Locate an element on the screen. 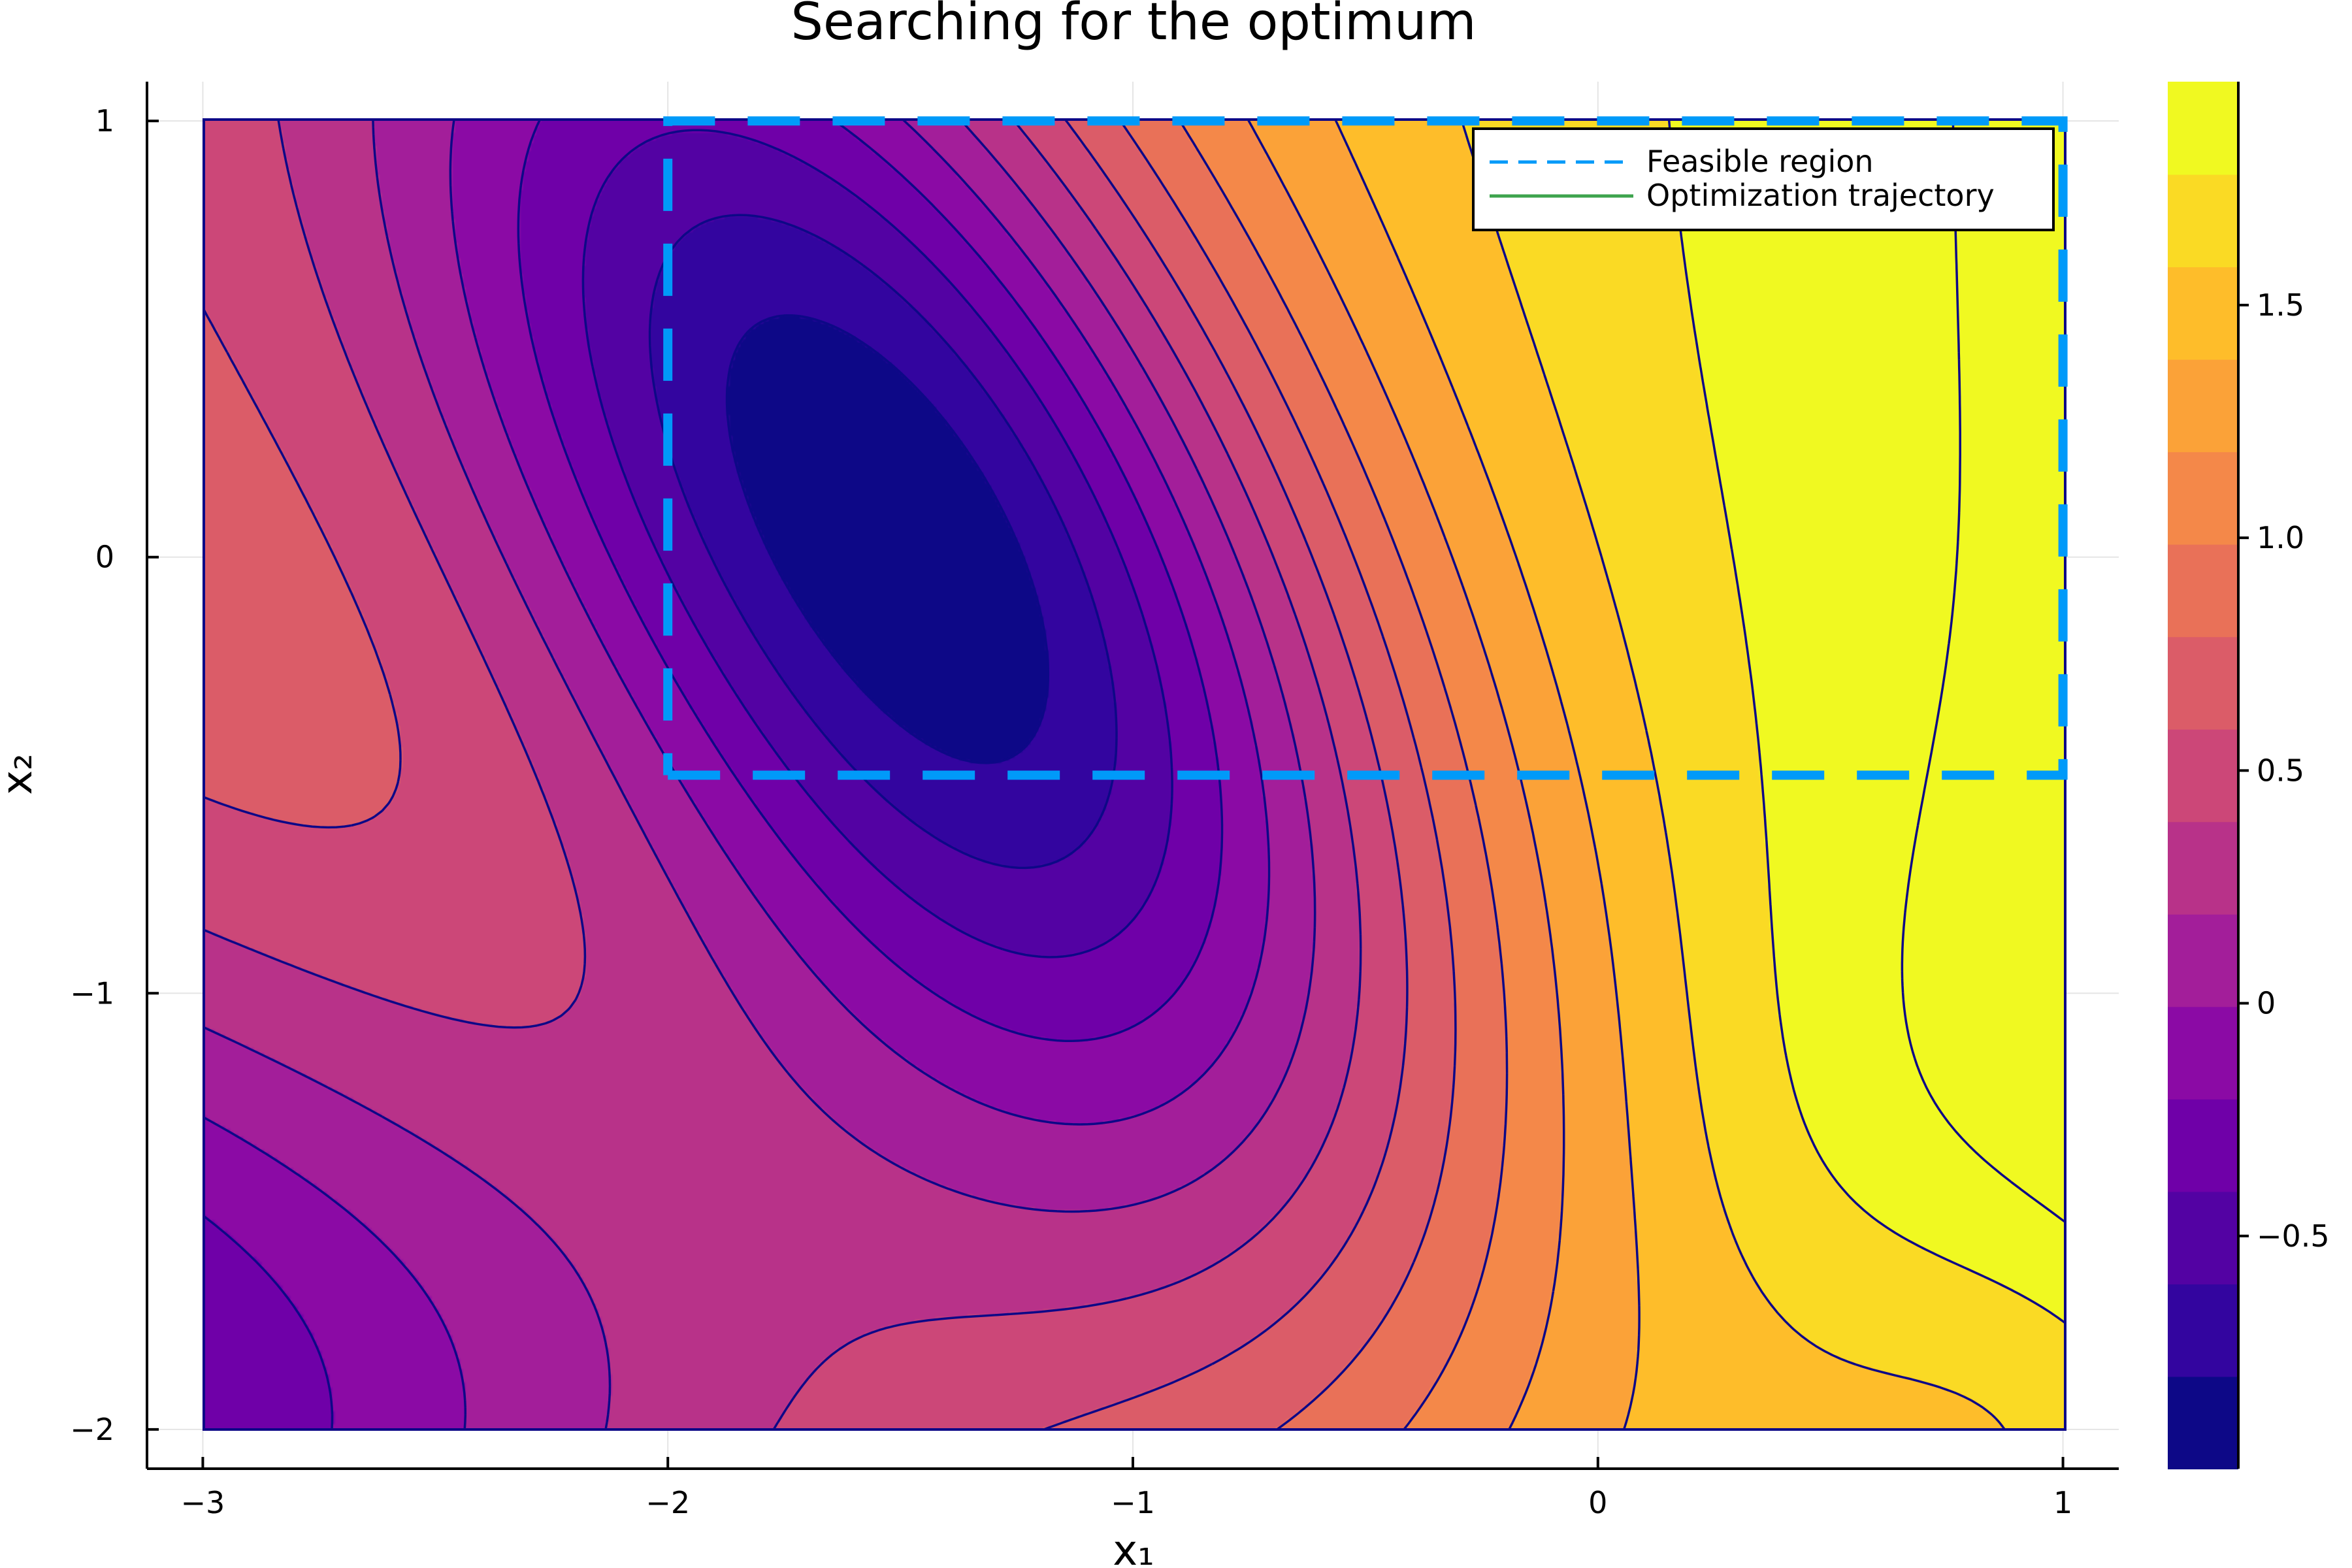 The width and height of the screenshot is (2352, 1568). y-tick-label: 0 is located at coordinates (104, 557).